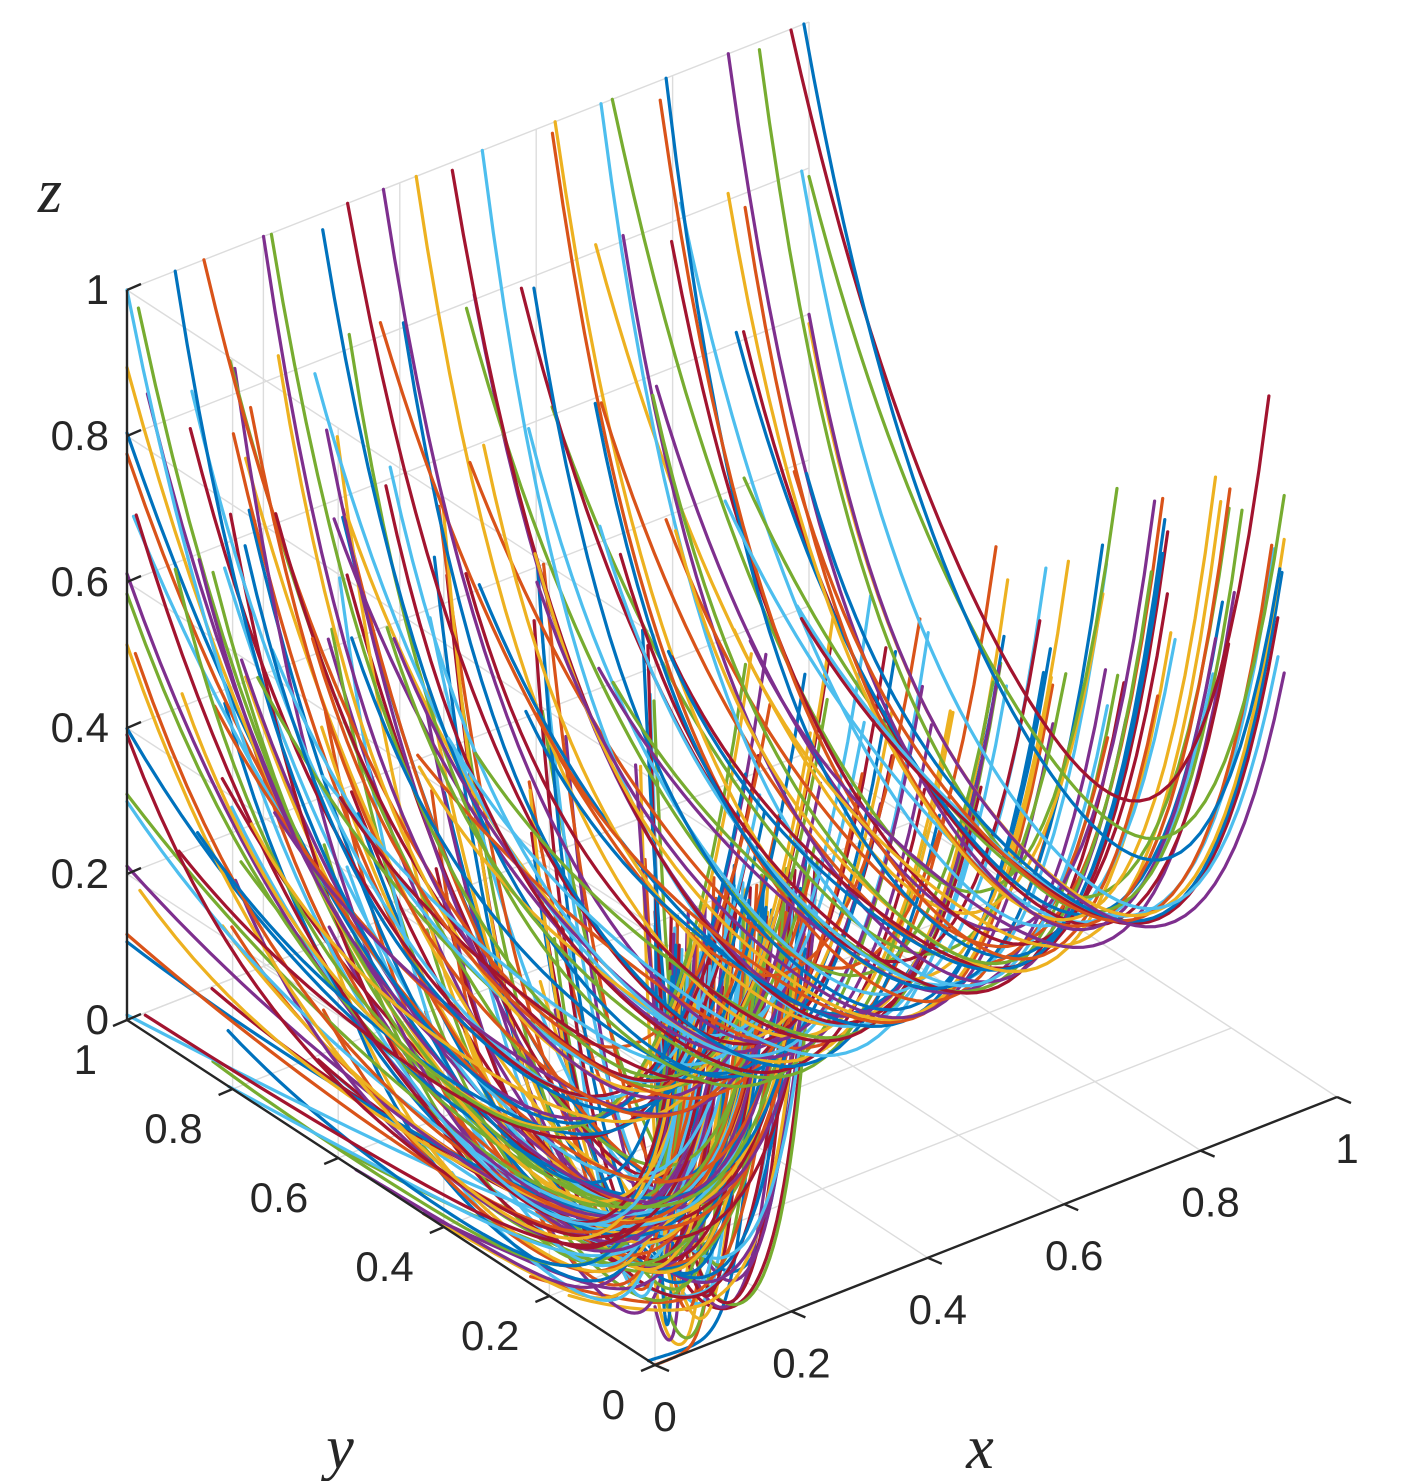 The image size is (1402, 1481). Describe the element at coordinates (80, 581) in the screenshot. I see `z-tick-label: 0.6` at that location.